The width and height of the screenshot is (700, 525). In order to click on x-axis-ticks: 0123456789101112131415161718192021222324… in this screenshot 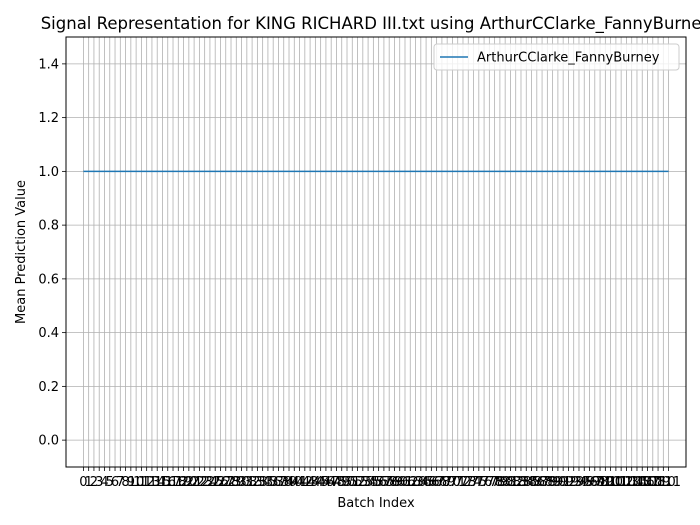, I will do `click(380, 478)`.